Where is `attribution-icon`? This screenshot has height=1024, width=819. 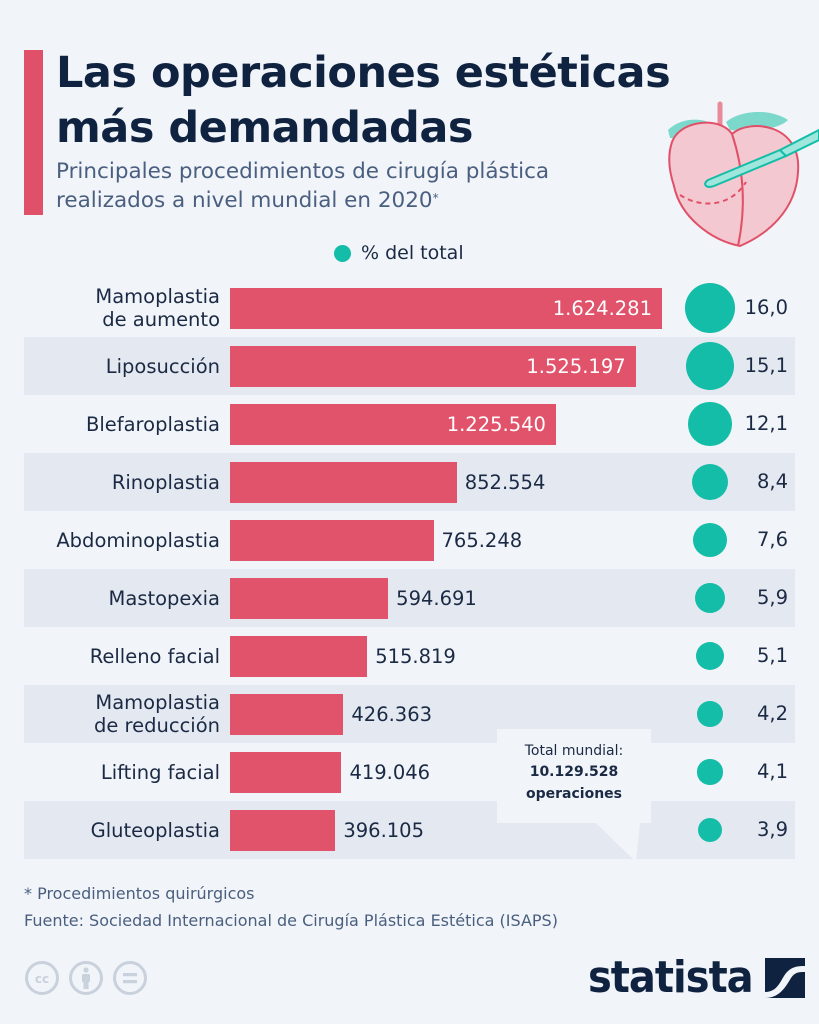 attribution-icon is located at coordinates (86, 978).